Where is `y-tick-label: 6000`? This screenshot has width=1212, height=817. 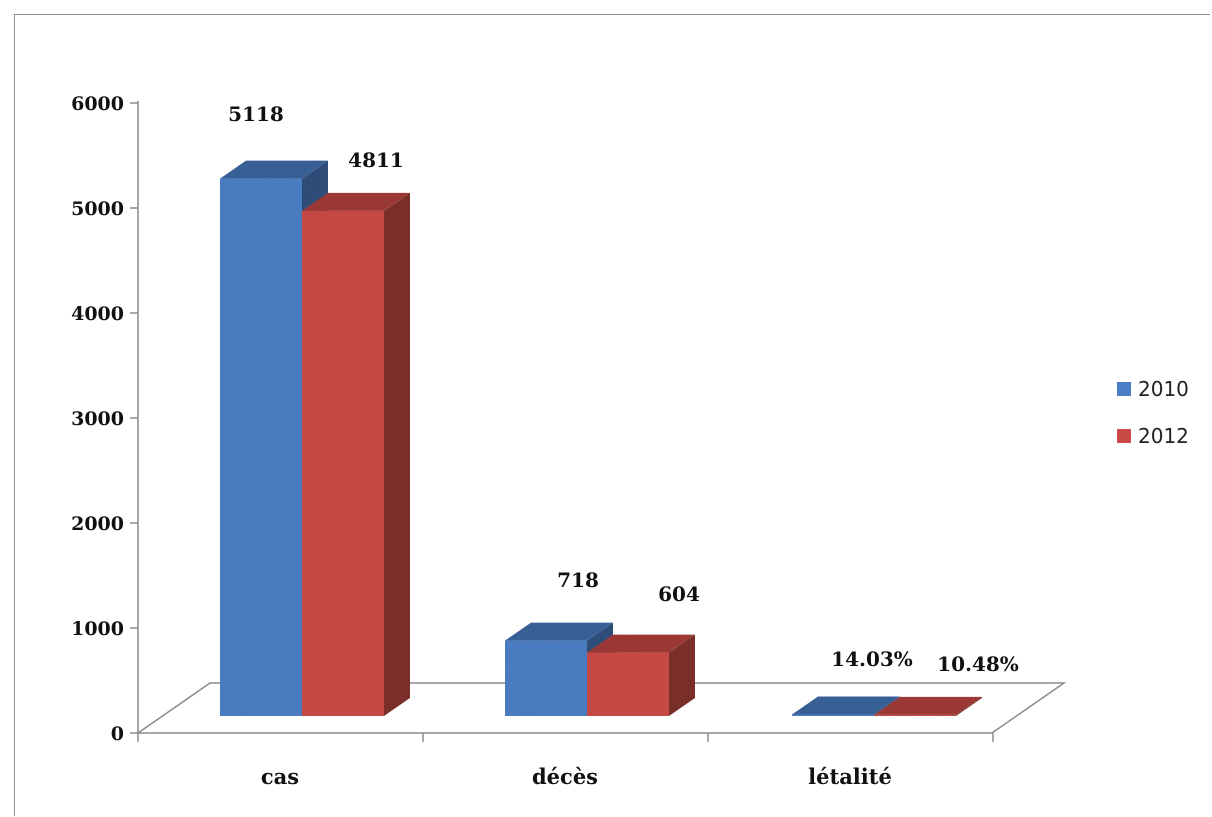
y-tick-label: 6000 is located at coordinates (97, 104).